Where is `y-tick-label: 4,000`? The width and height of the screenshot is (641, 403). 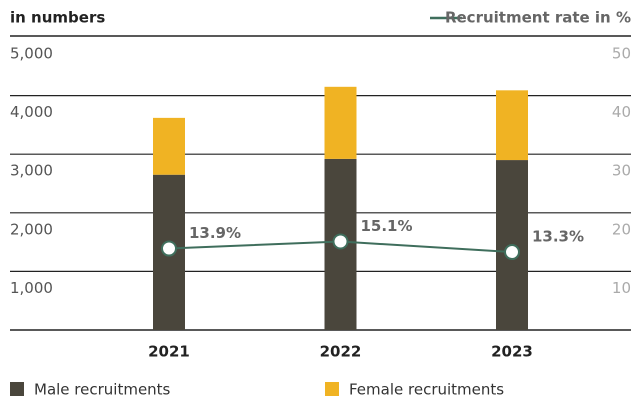
y-tick-label: 4,000 is located at coordinates (31, 112).